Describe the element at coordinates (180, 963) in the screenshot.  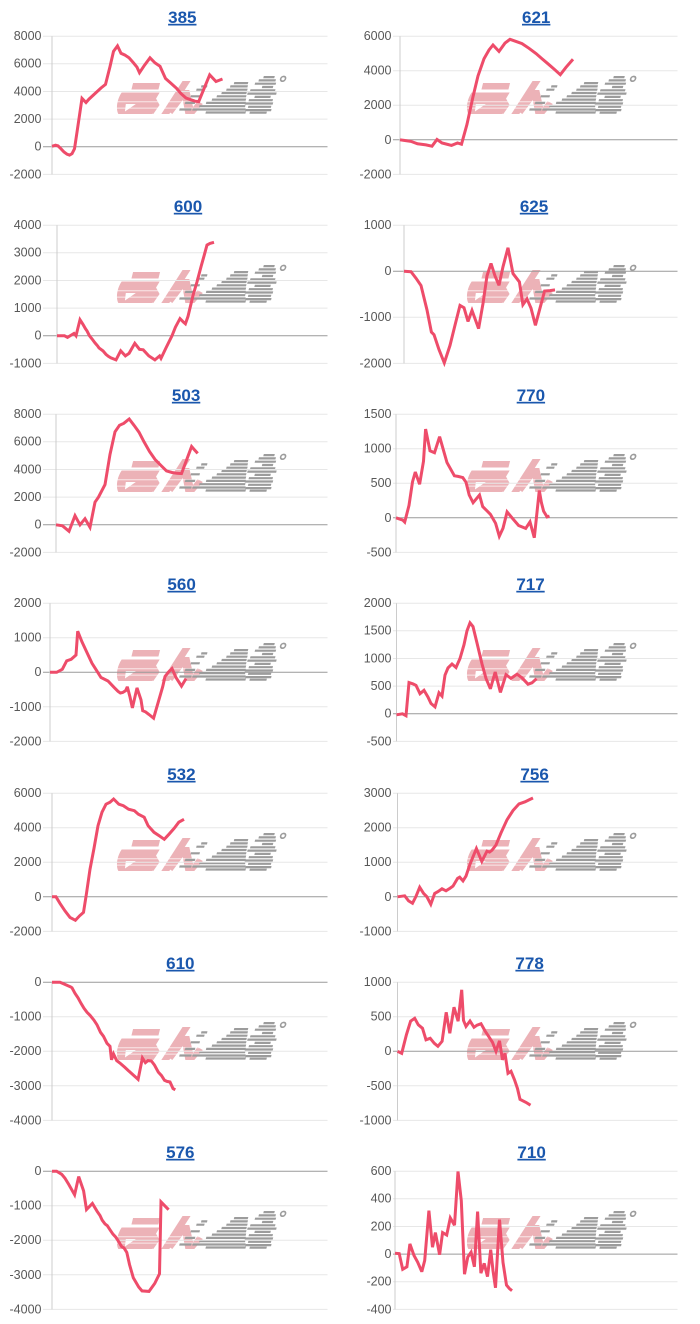
I see `svg-text: 610` at that location.